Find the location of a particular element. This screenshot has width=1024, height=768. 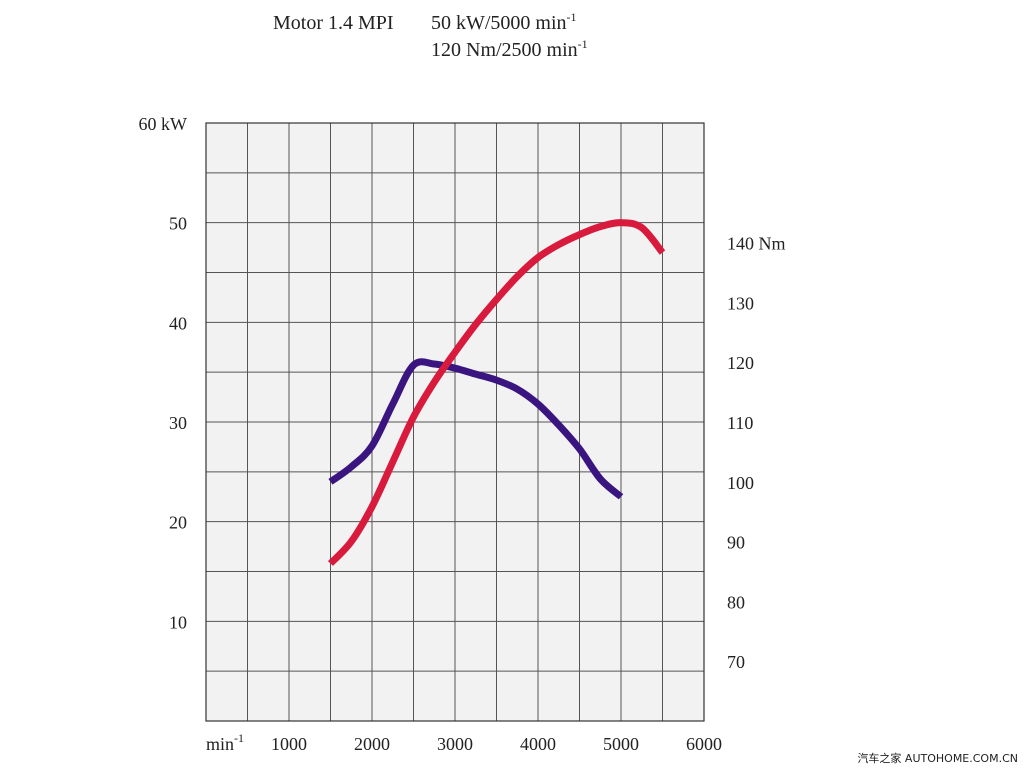

curves is located at coordinates (496, 392).